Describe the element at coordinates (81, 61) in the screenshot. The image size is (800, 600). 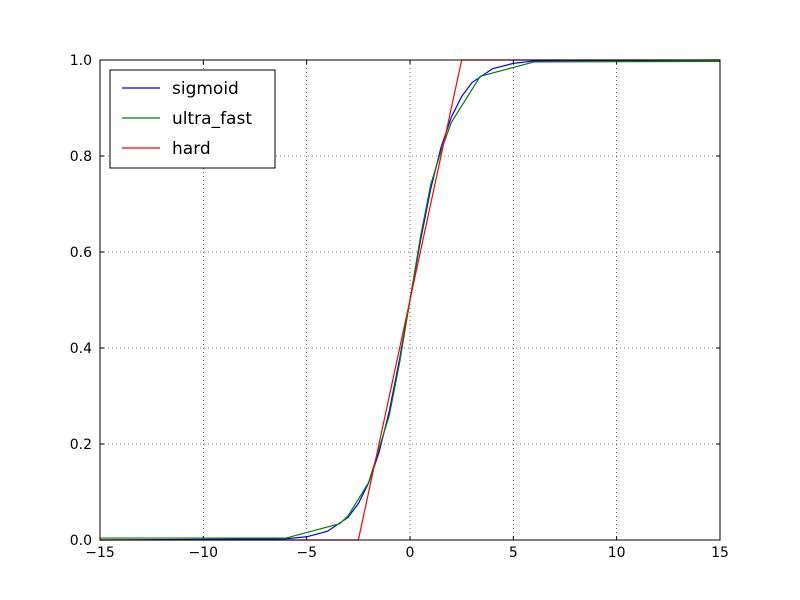
I see `y-tick-label: 1.0` at that location.